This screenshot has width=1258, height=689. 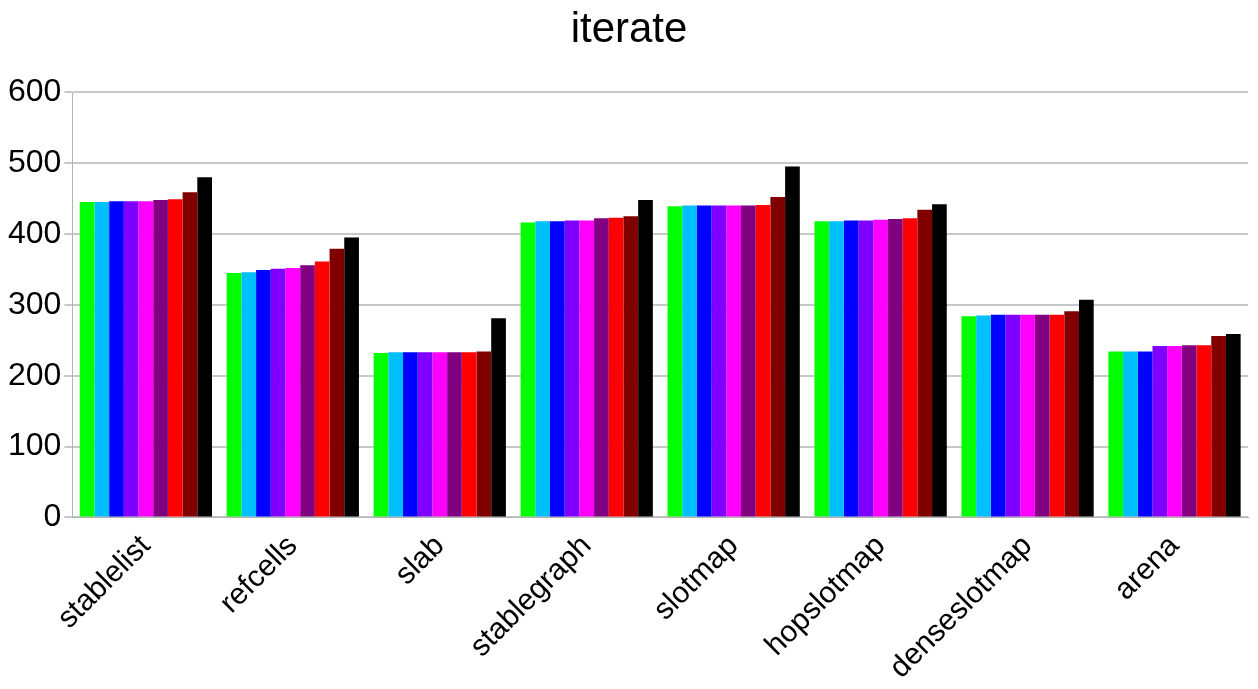 What do you see at coordinates (418, 559) in the screenshot?
I see `x-tick-label: slab` at bounding box center [418, 559].